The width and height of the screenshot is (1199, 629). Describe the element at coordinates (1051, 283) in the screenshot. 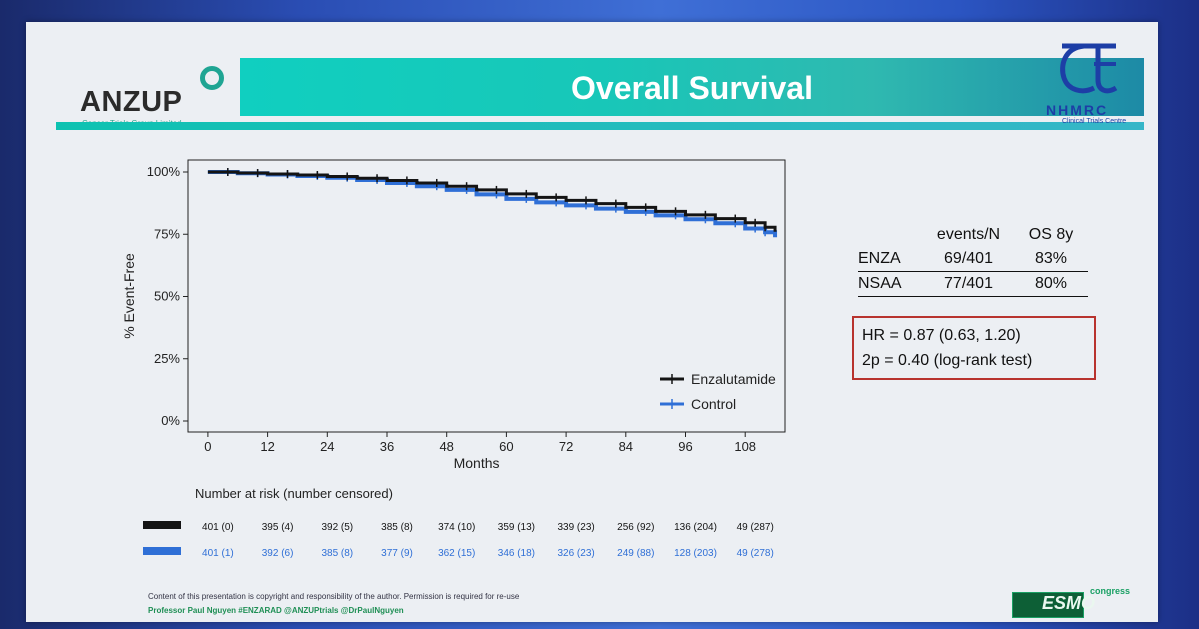

I see `stats-os: 80%` at that location.